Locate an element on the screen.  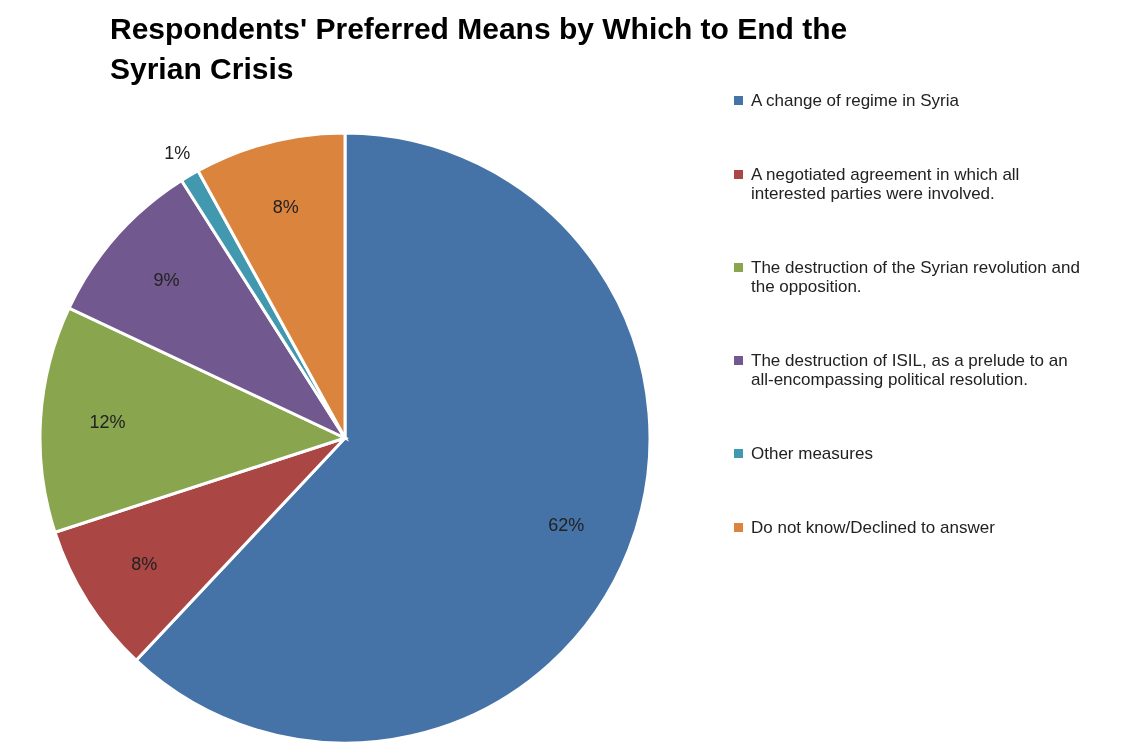
legend-label: Do not know/Declined to answer is located at coordinates (873, 527).